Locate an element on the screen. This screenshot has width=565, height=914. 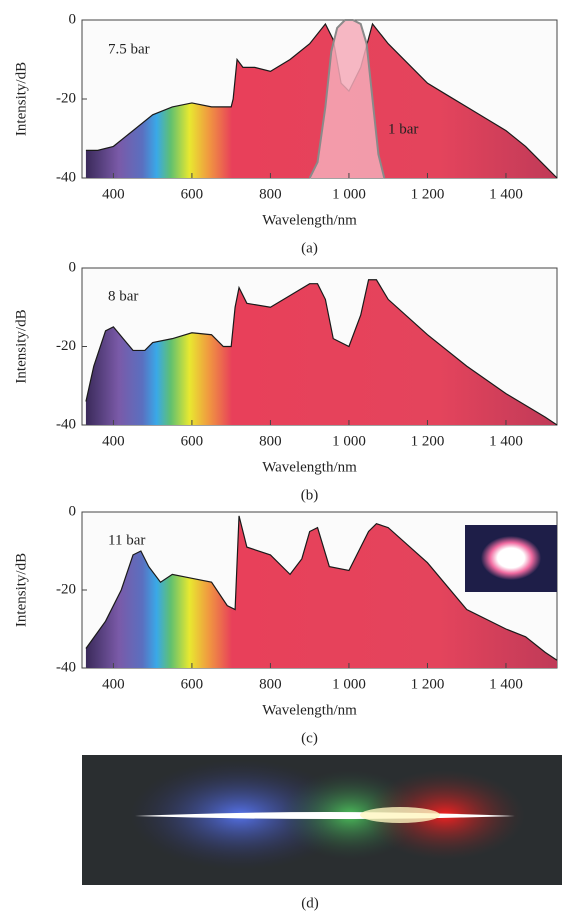
photo is located at coordinates (322, 820).